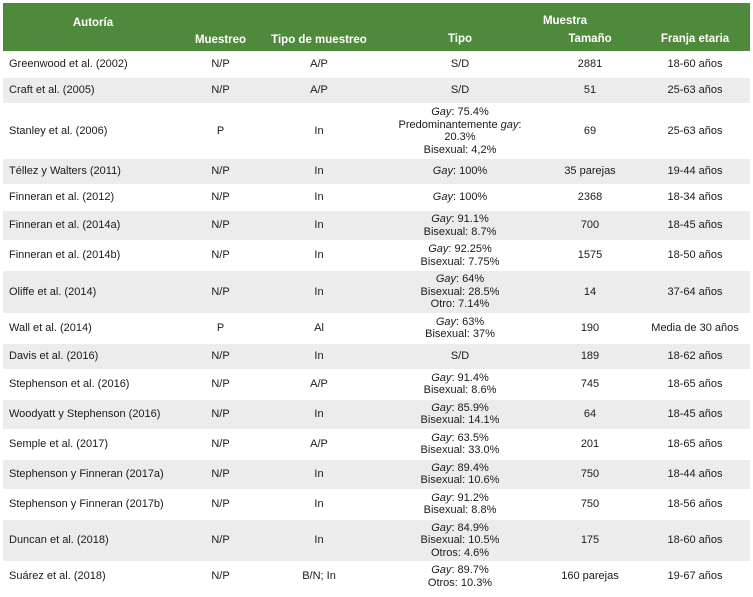 The image size is (753, 597). I want to click on tipo-line: Gay: 64%, so click(460, 279).